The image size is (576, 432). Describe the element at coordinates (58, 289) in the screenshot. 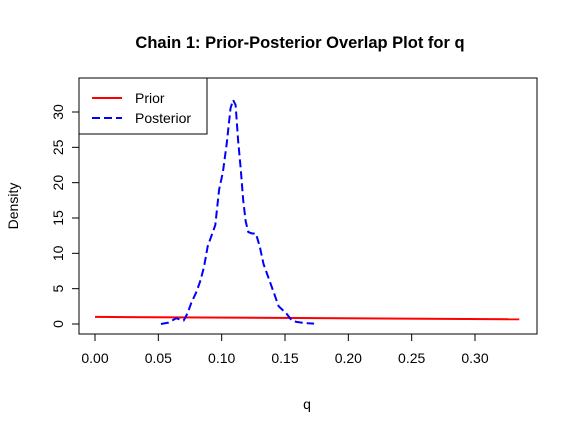

I see `y-tick-label: 5` at that location.